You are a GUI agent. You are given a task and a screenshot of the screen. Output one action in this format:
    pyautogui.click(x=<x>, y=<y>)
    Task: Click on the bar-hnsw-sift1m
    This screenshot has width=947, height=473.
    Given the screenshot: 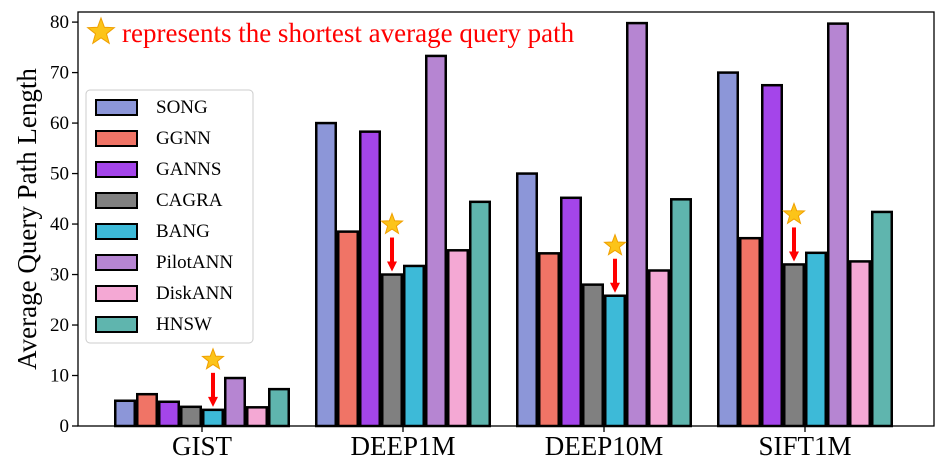 What is the action you would take?
    pyautogui.click(x=882, y=319)
    